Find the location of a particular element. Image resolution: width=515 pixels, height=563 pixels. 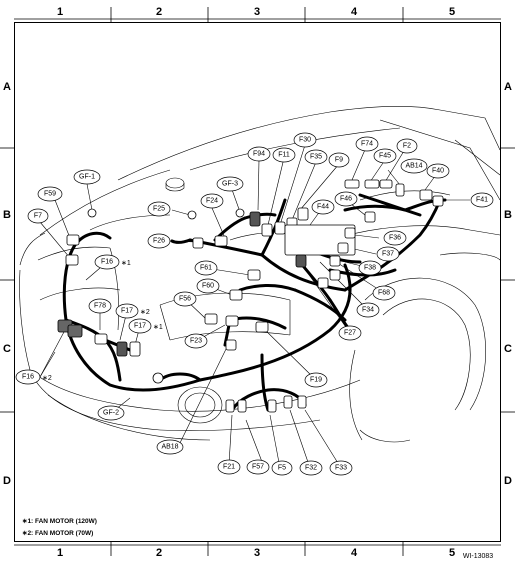

col-label-top-5: 5 is located at coordinates (452, 12).